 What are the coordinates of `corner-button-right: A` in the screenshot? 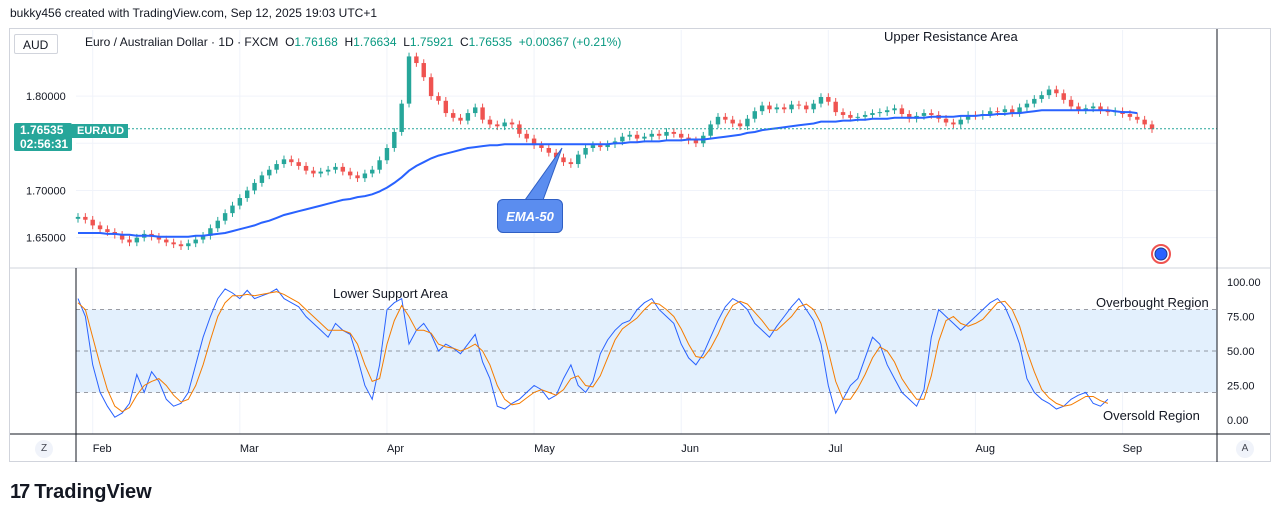 It's located at (1245, 449).